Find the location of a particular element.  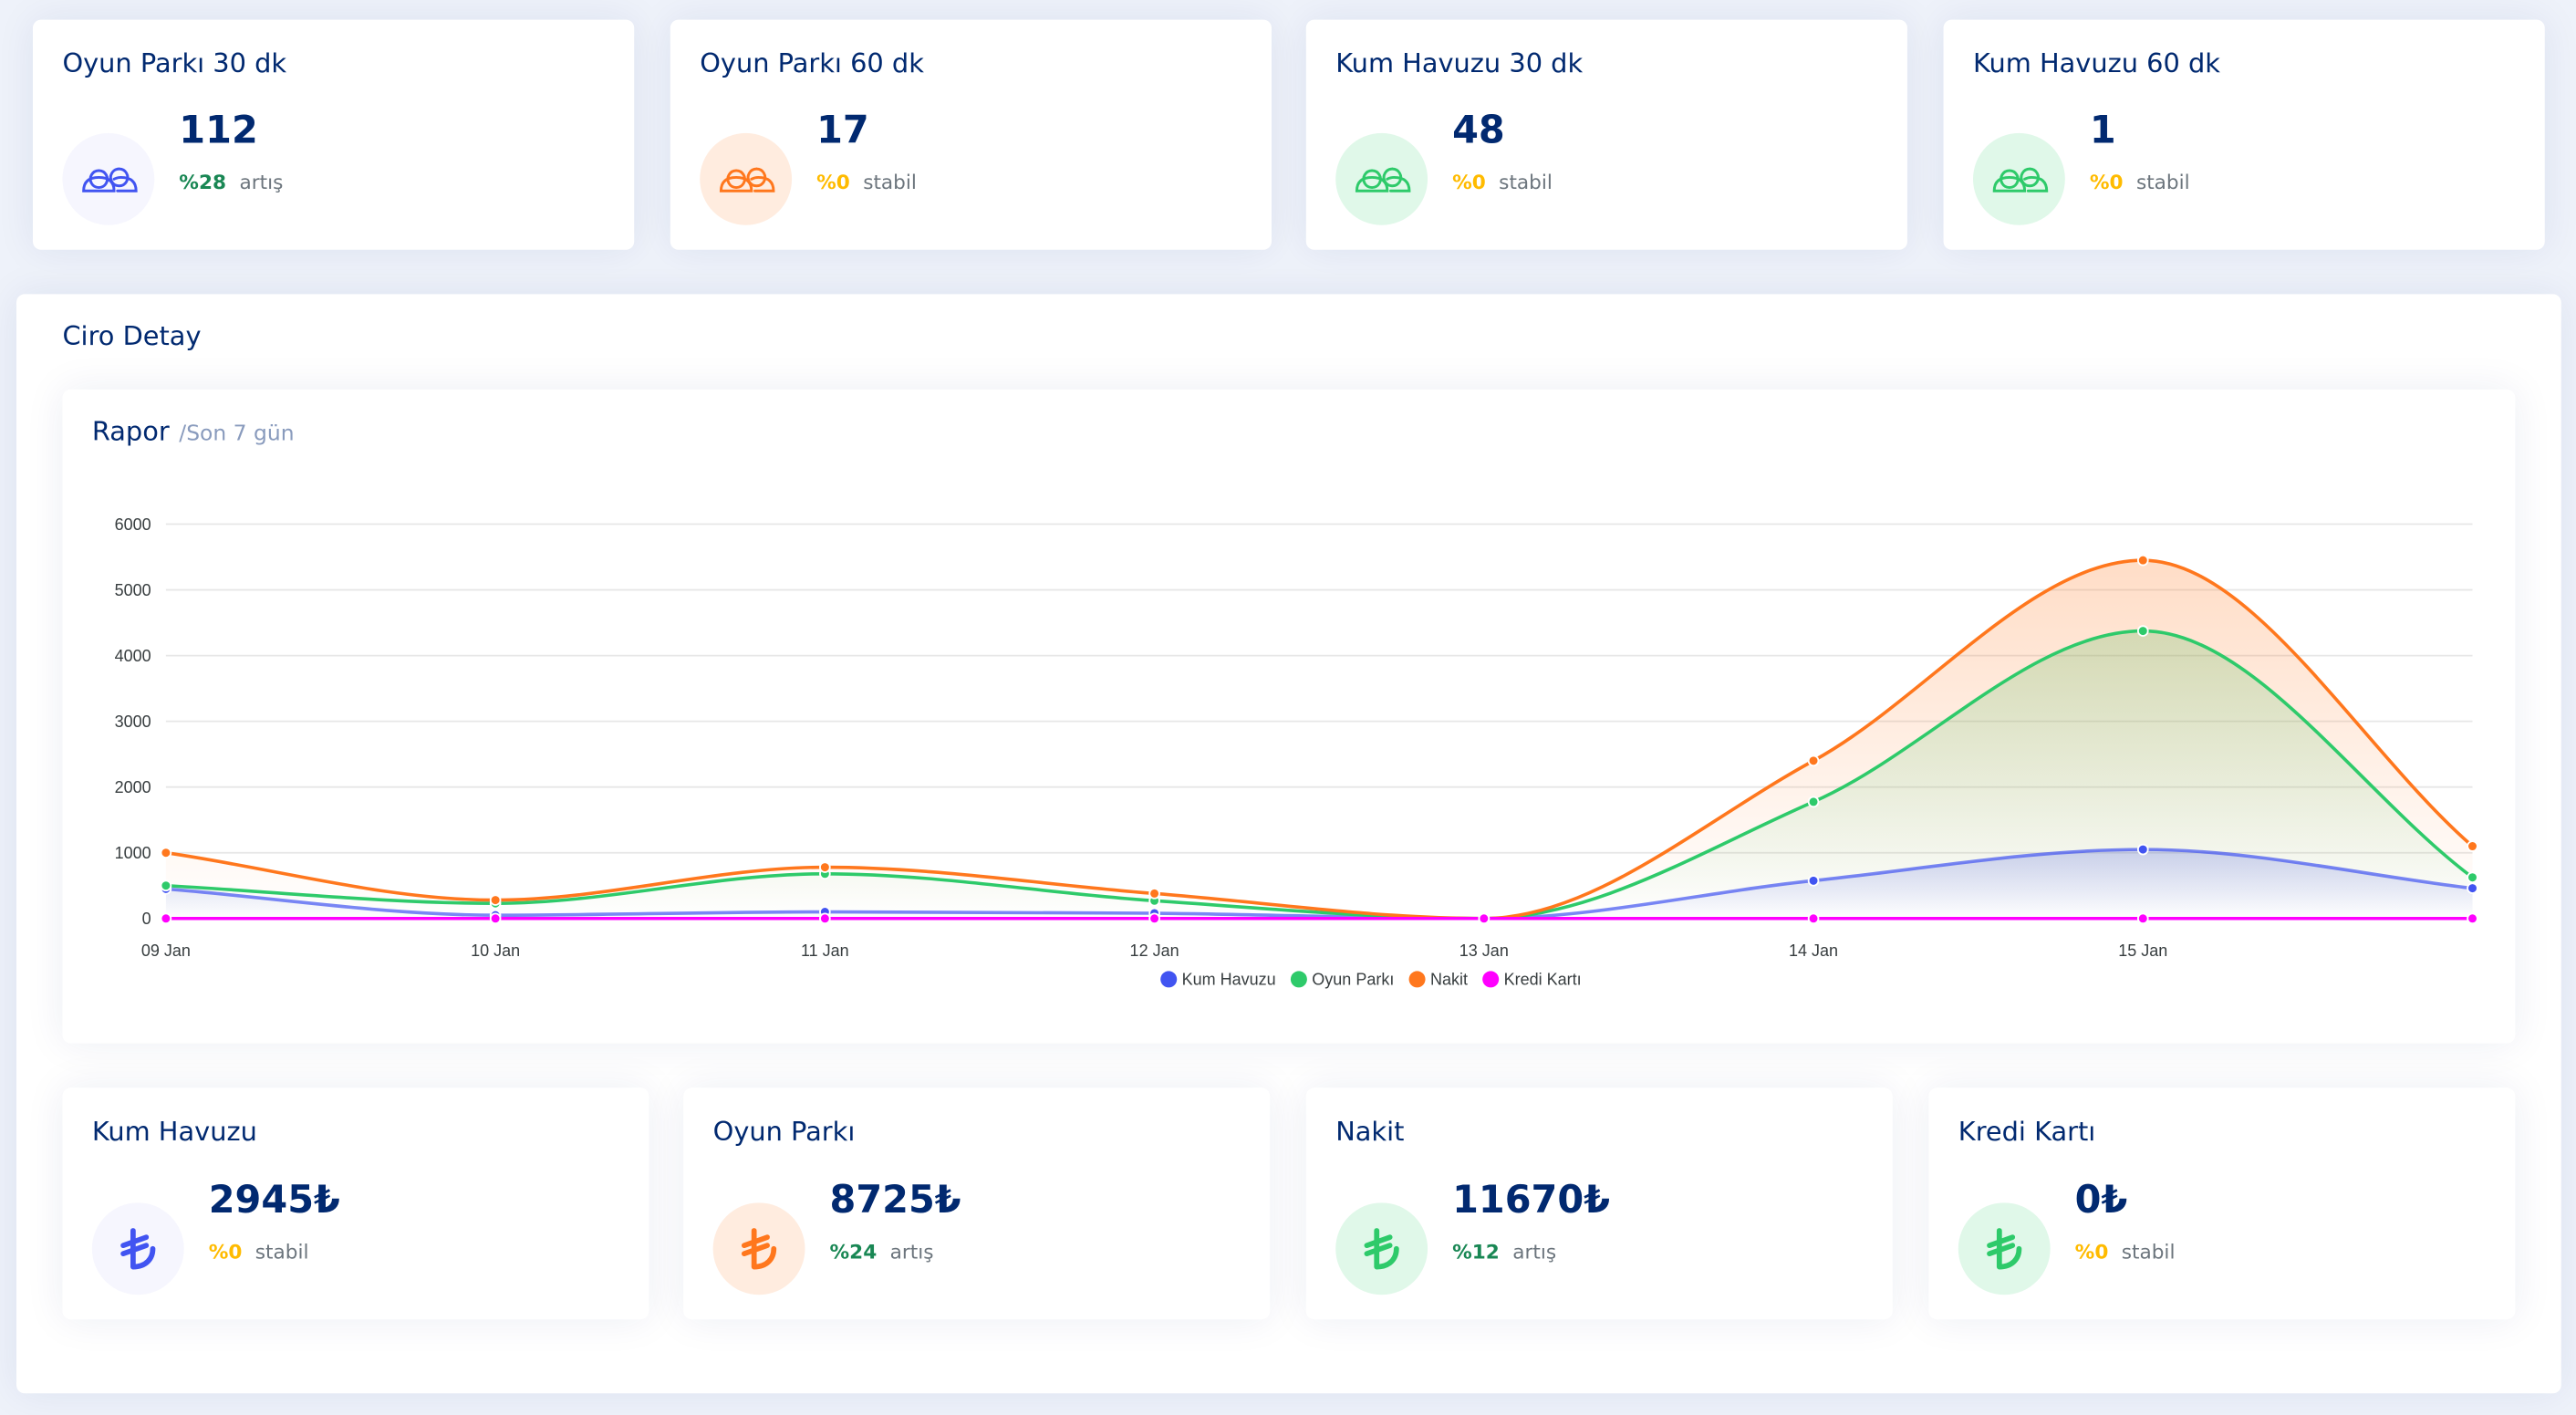

info-card: Oyun Parkı 30 dk 112 %28 artış is located at coordinates (334, 134).